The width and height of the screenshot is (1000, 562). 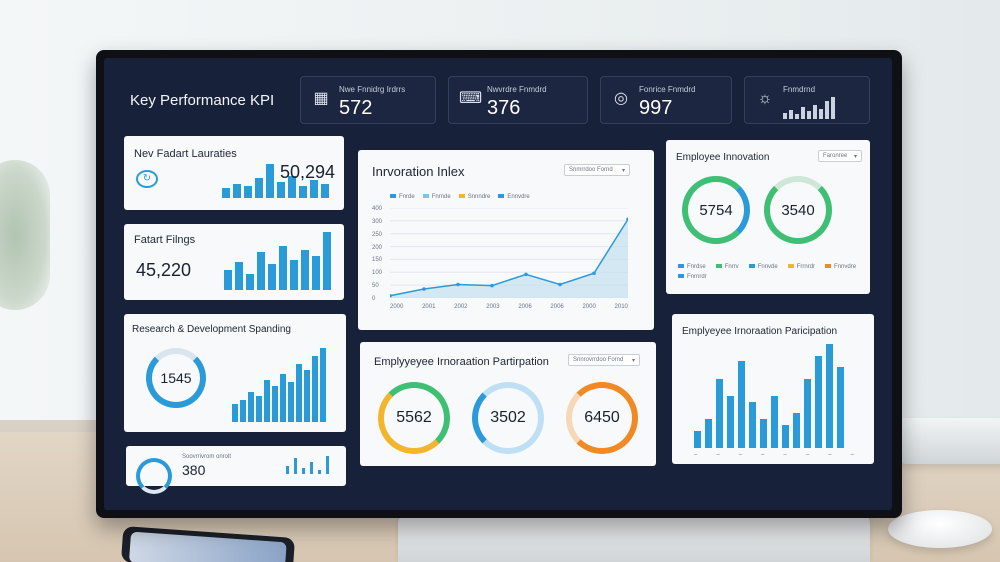 I want to click on progress-ring: 1545, so click(x=176, y=378).